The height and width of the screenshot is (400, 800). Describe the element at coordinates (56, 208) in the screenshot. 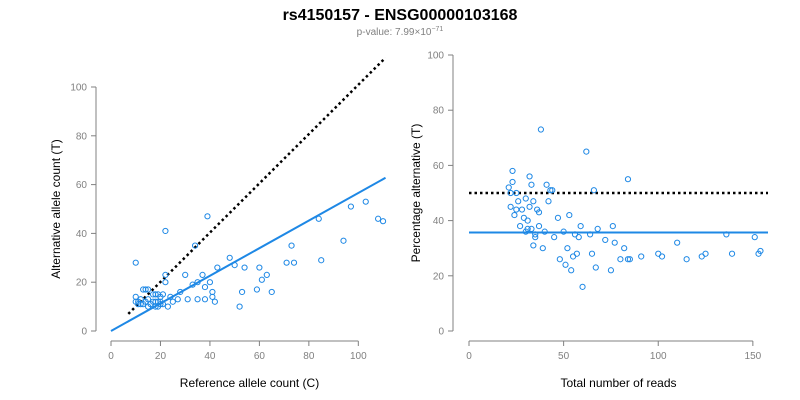

I see `y-axis-label: Alternative allele count (T)` at that location.